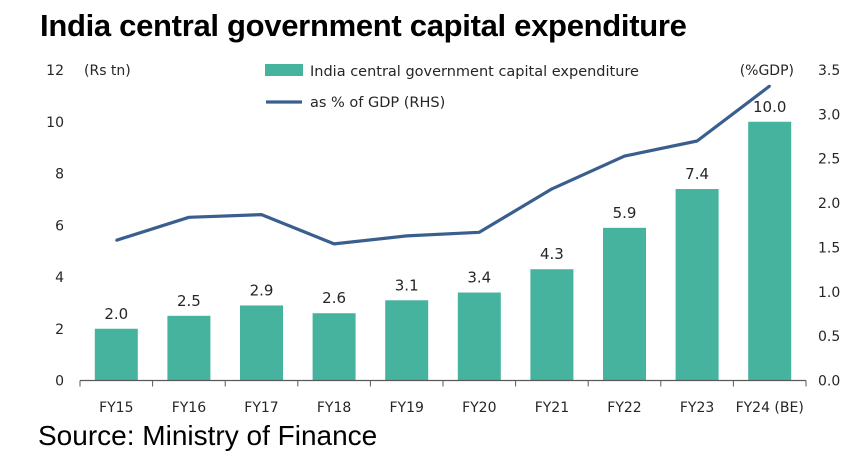  I want to click on x-tick-label: FY19, so click(406, 408).